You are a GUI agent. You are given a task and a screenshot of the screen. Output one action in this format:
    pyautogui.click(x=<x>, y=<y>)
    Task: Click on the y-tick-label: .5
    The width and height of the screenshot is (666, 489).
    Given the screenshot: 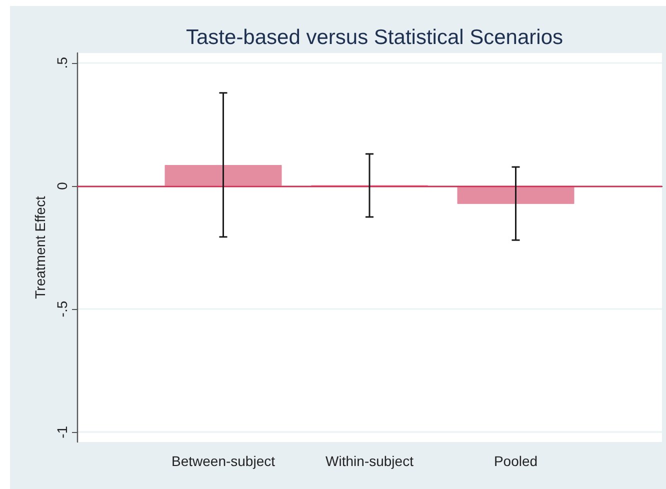 What is the action you would take?
    pyautogui.click(x=62, y=62)
    